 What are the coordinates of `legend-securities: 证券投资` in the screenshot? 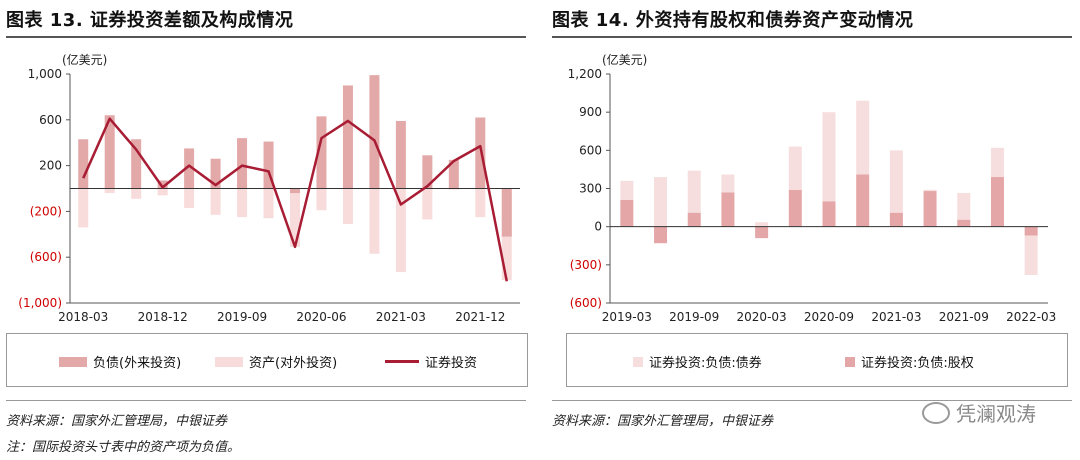 It's located at (431, 361).